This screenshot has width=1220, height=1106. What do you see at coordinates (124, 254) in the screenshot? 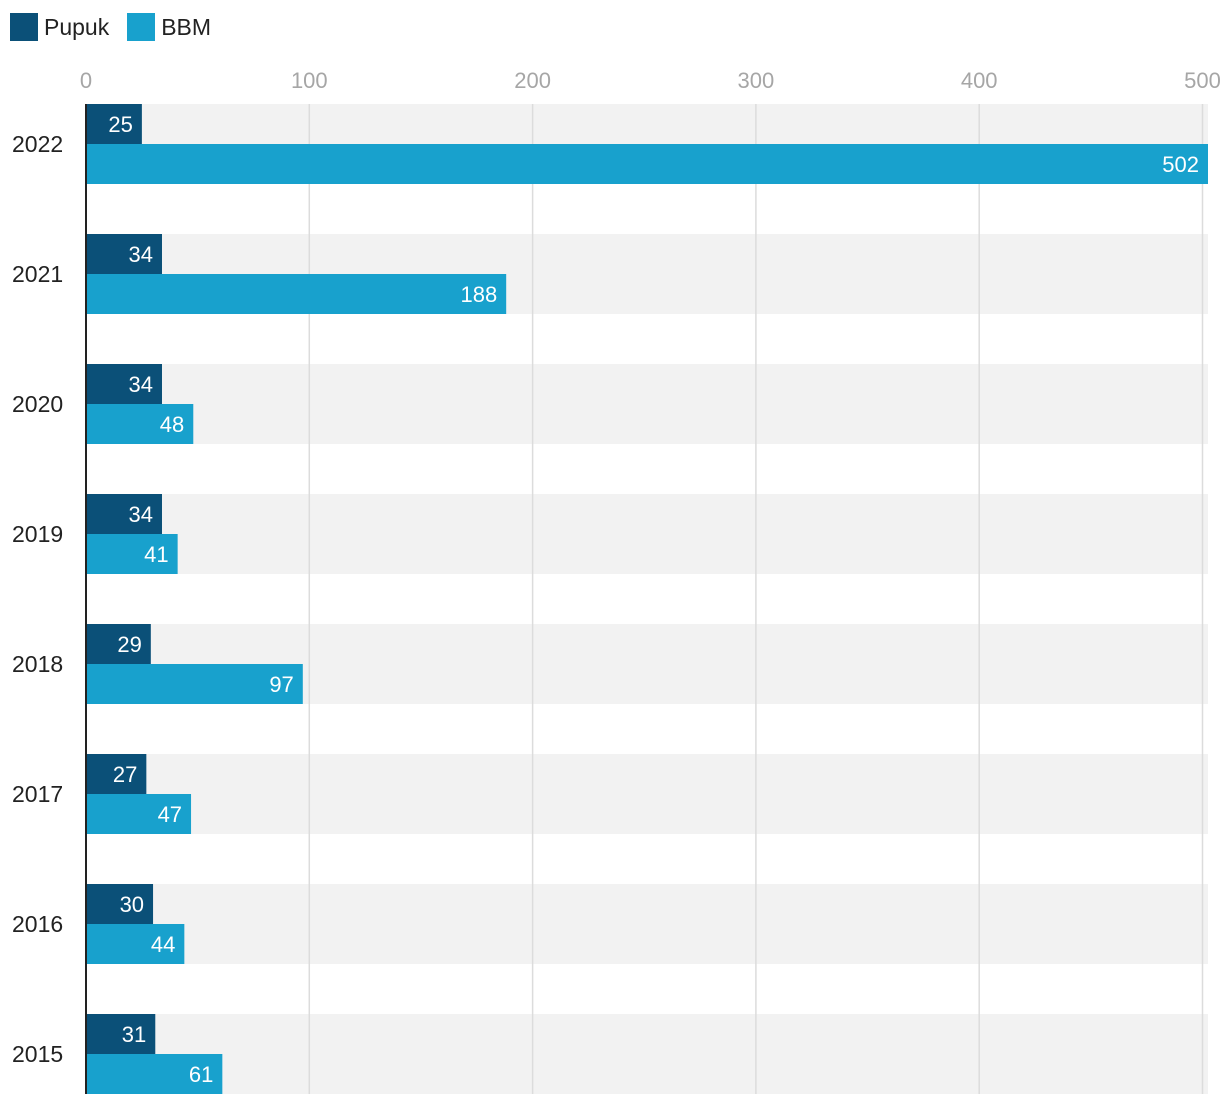
I see `bar-pupuk-2021` at bounding box center [124, 254].